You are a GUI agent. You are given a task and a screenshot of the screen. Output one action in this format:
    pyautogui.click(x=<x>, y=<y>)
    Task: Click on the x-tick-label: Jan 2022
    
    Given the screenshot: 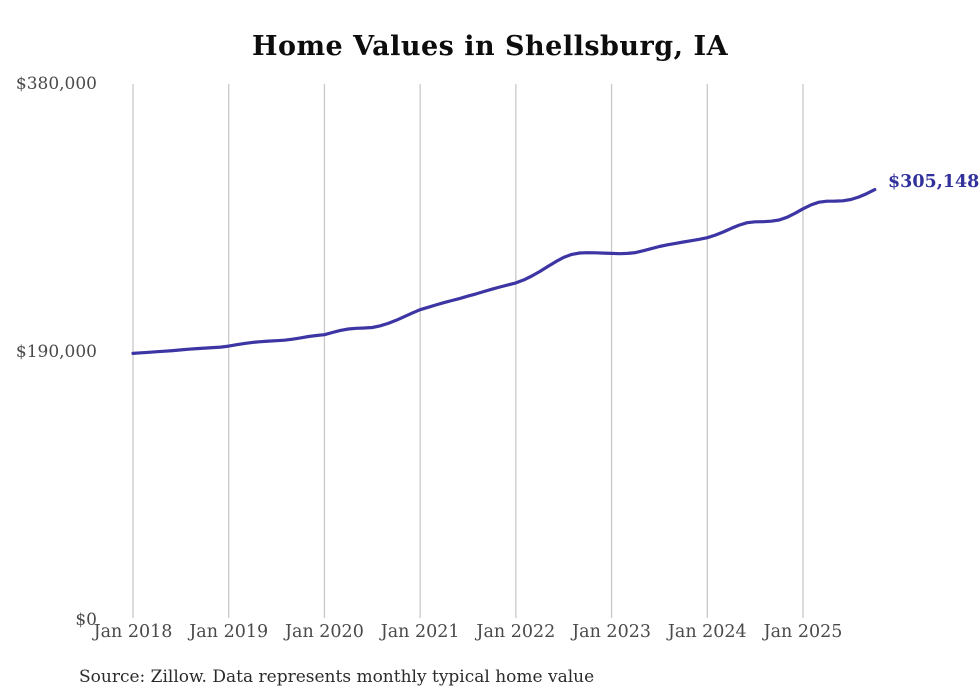 What is the action you would take?
    pyautogui.click(x=516, y=632)
    